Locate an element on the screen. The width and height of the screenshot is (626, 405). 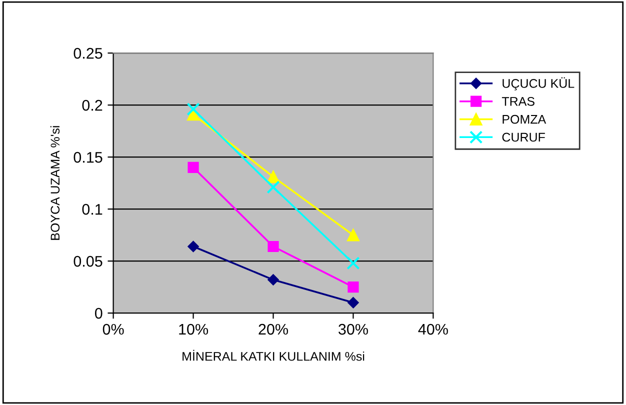
x-tick-label: 30% is located at coordinates (353, 329).